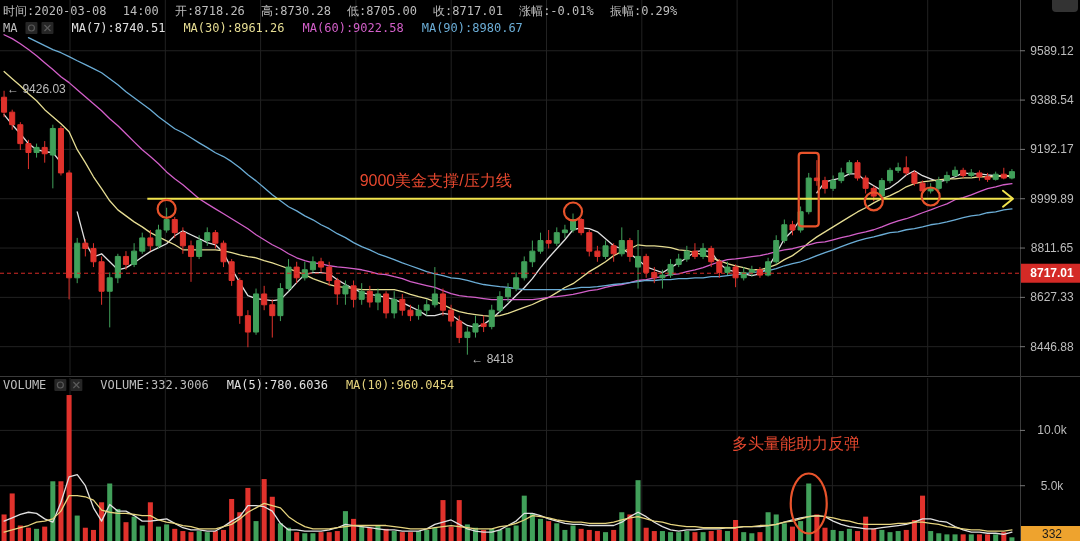 The height and width of the screenshot is (541, 1080). I want to click on y-tick-label: 5.0k, so click(1052, 485).